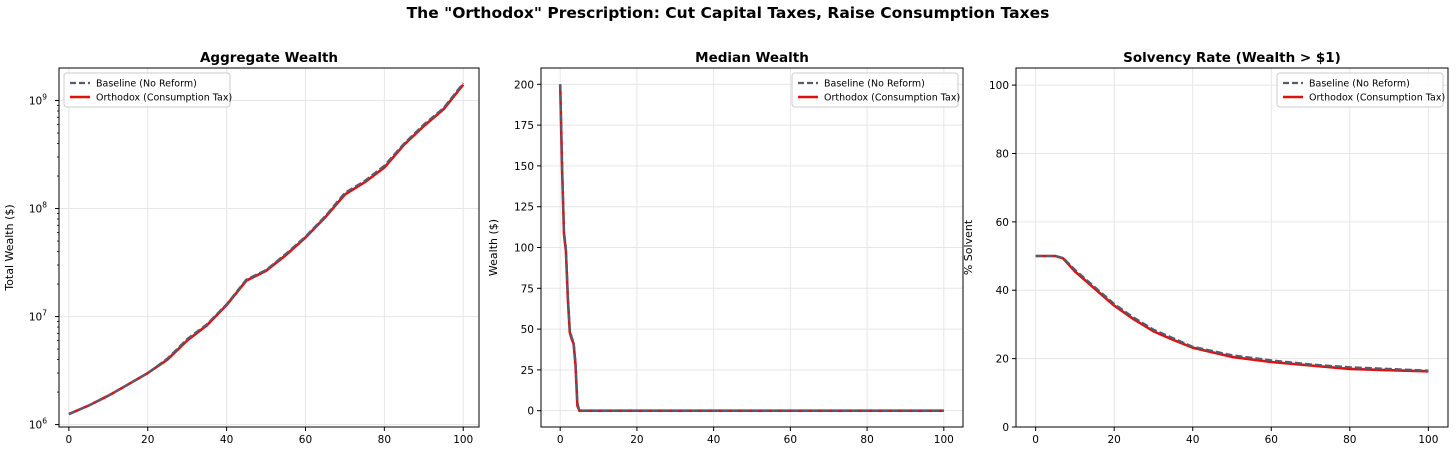  I want to click on y-axis-label: % Solvent, so click(968, 247).